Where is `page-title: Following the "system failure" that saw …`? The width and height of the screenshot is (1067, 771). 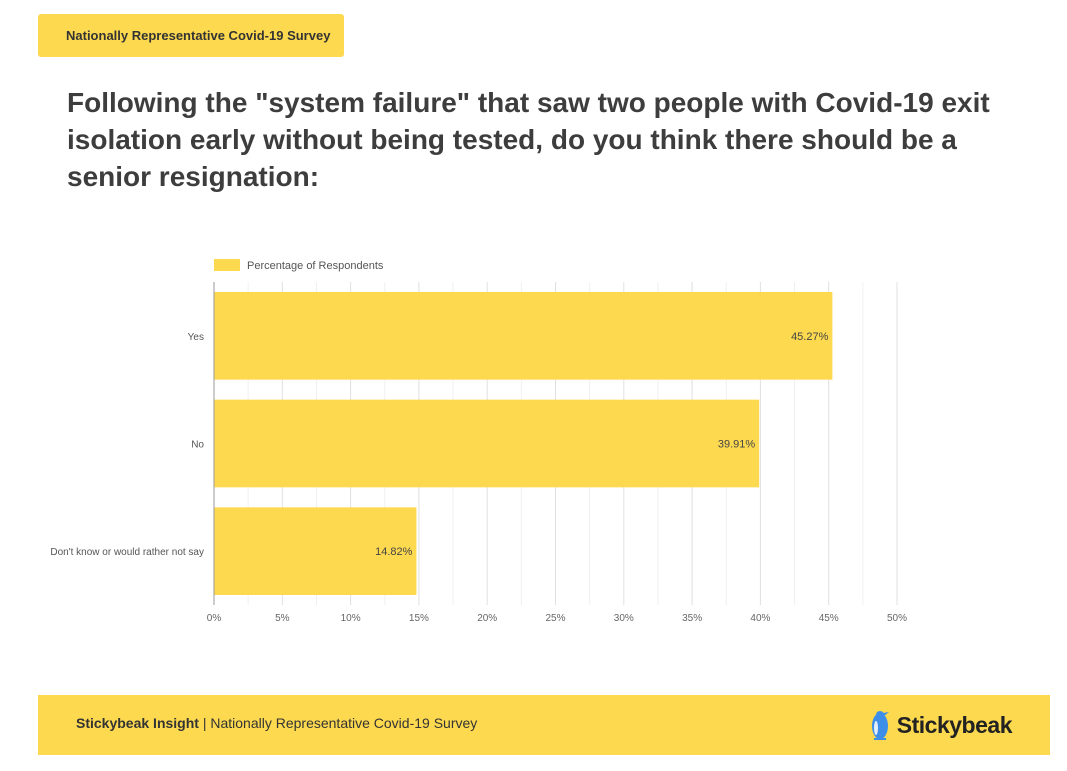 page-title: Following the "system failure" that saw … is located at coordinates (528, 139).